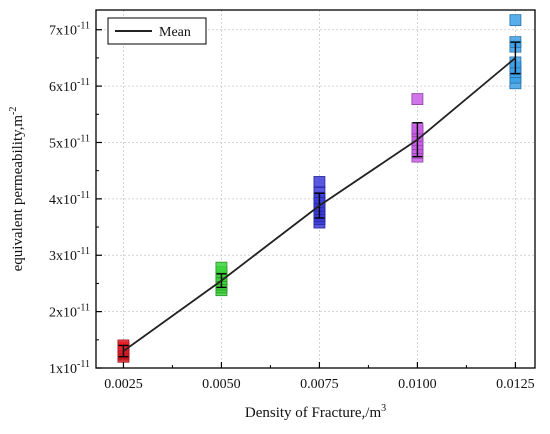 This screenshot has width=550, height=434. What do you see at coordinates (13, 111) in the screenshot?
I see `y-axis-title-sup: -2` at bounding box center [13, 111].